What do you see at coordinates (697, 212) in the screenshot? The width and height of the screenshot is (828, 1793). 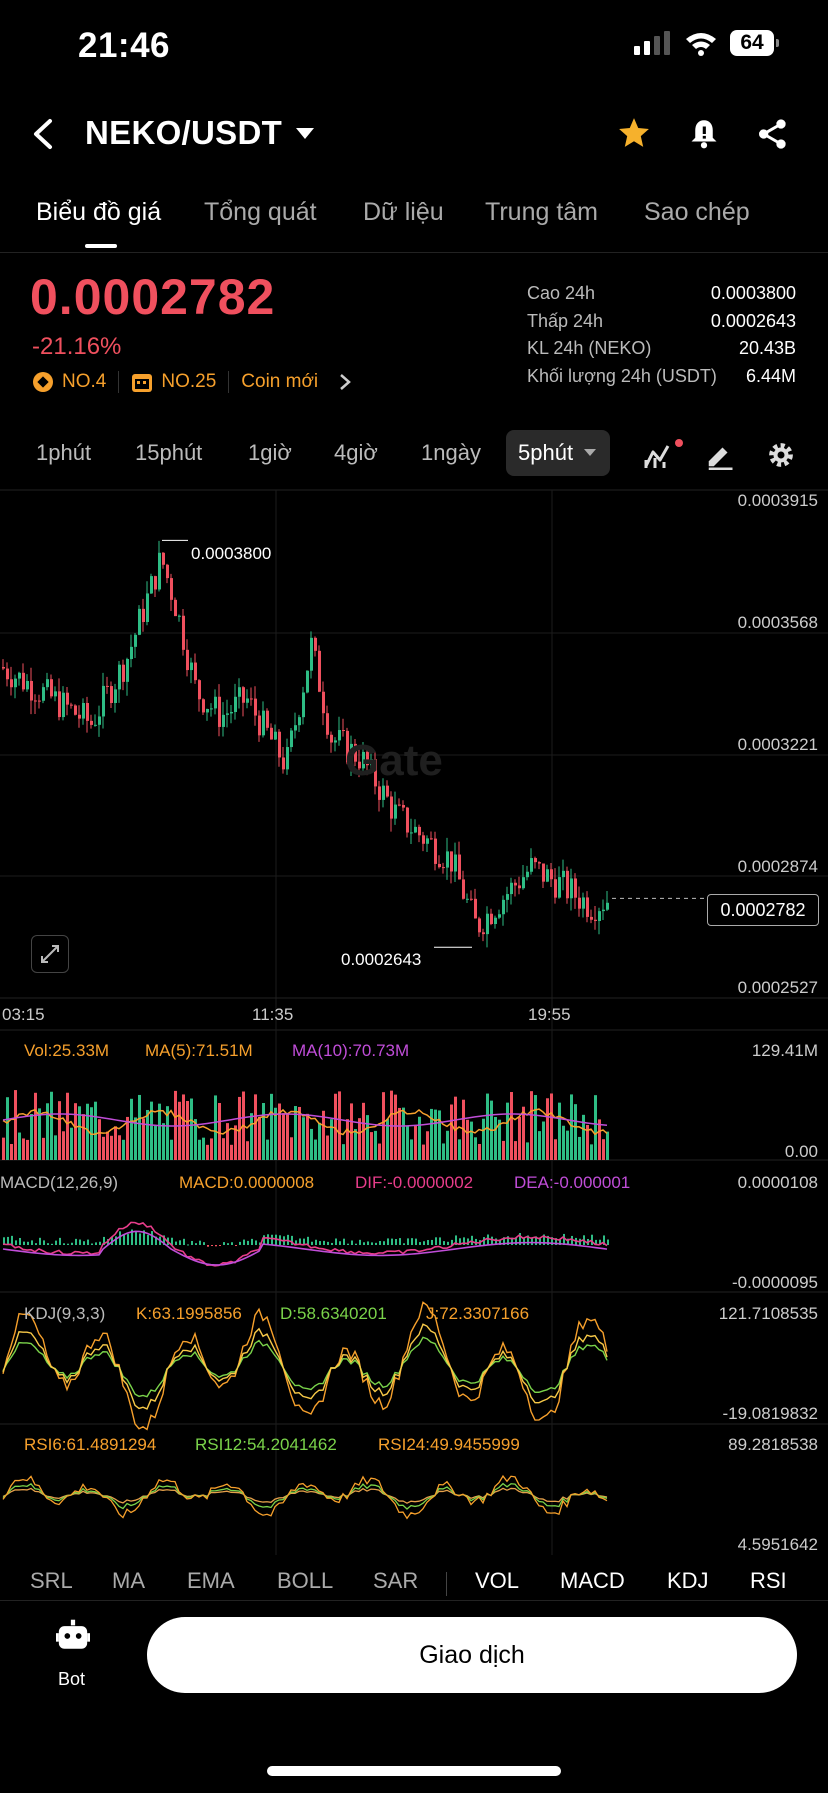 I see `tab-copy: Sao chép` at bounding box center [697, 212].